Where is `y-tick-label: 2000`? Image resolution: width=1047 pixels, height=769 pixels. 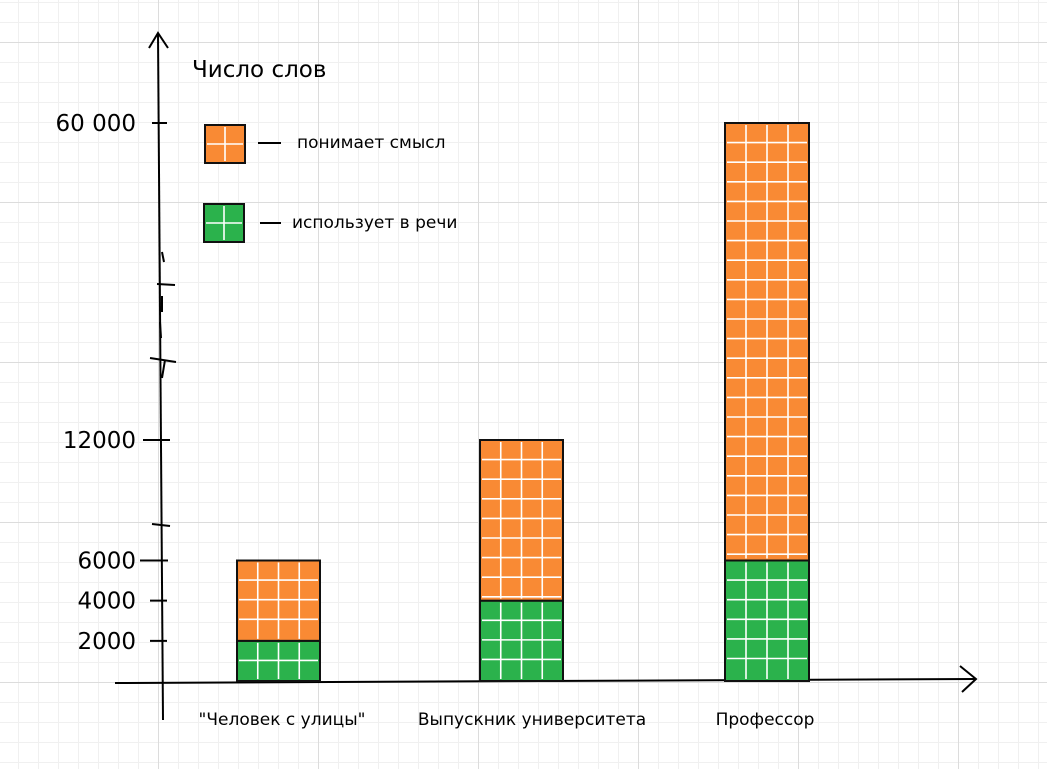
y-tick-label: 2000 is located at coordinates (106, 642).